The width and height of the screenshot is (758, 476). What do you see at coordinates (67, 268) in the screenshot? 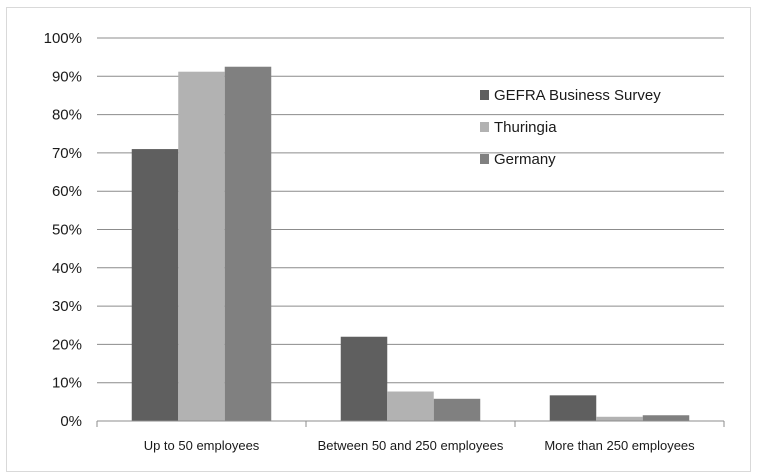
I see `y-tick-label: 40%` at bounding box center [67, 268].